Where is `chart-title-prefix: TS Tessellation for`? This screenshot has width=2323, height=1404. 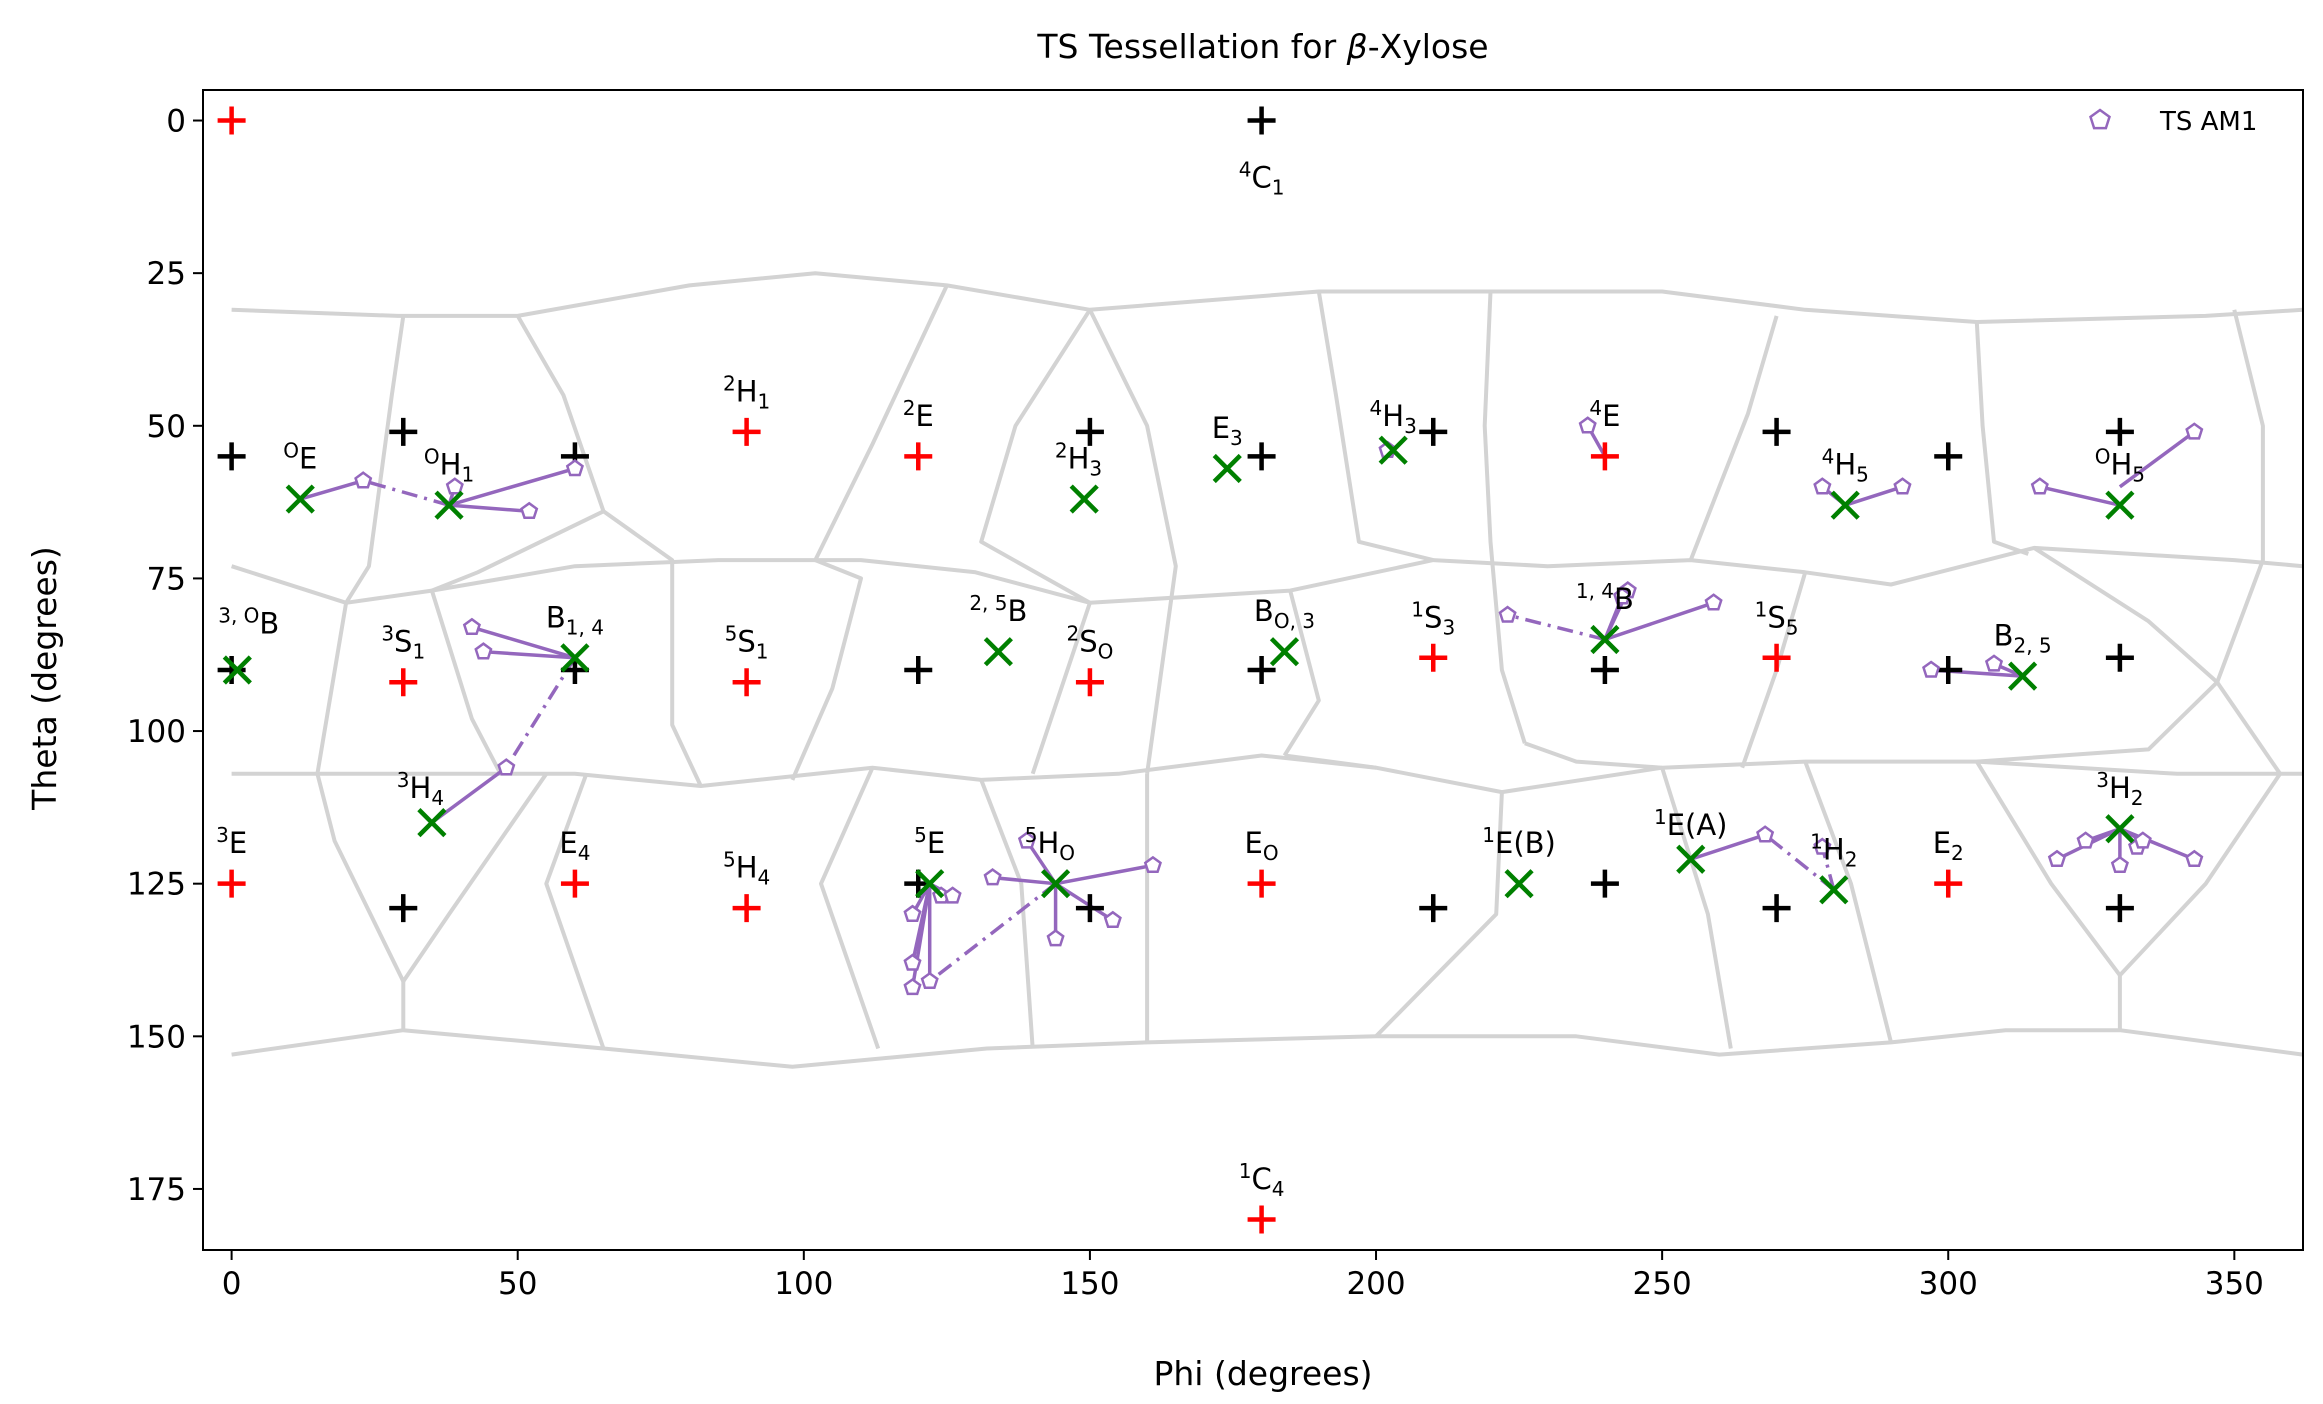
chart-title-prefix: TS Tessellation for is located at coordinates (1191, 46).